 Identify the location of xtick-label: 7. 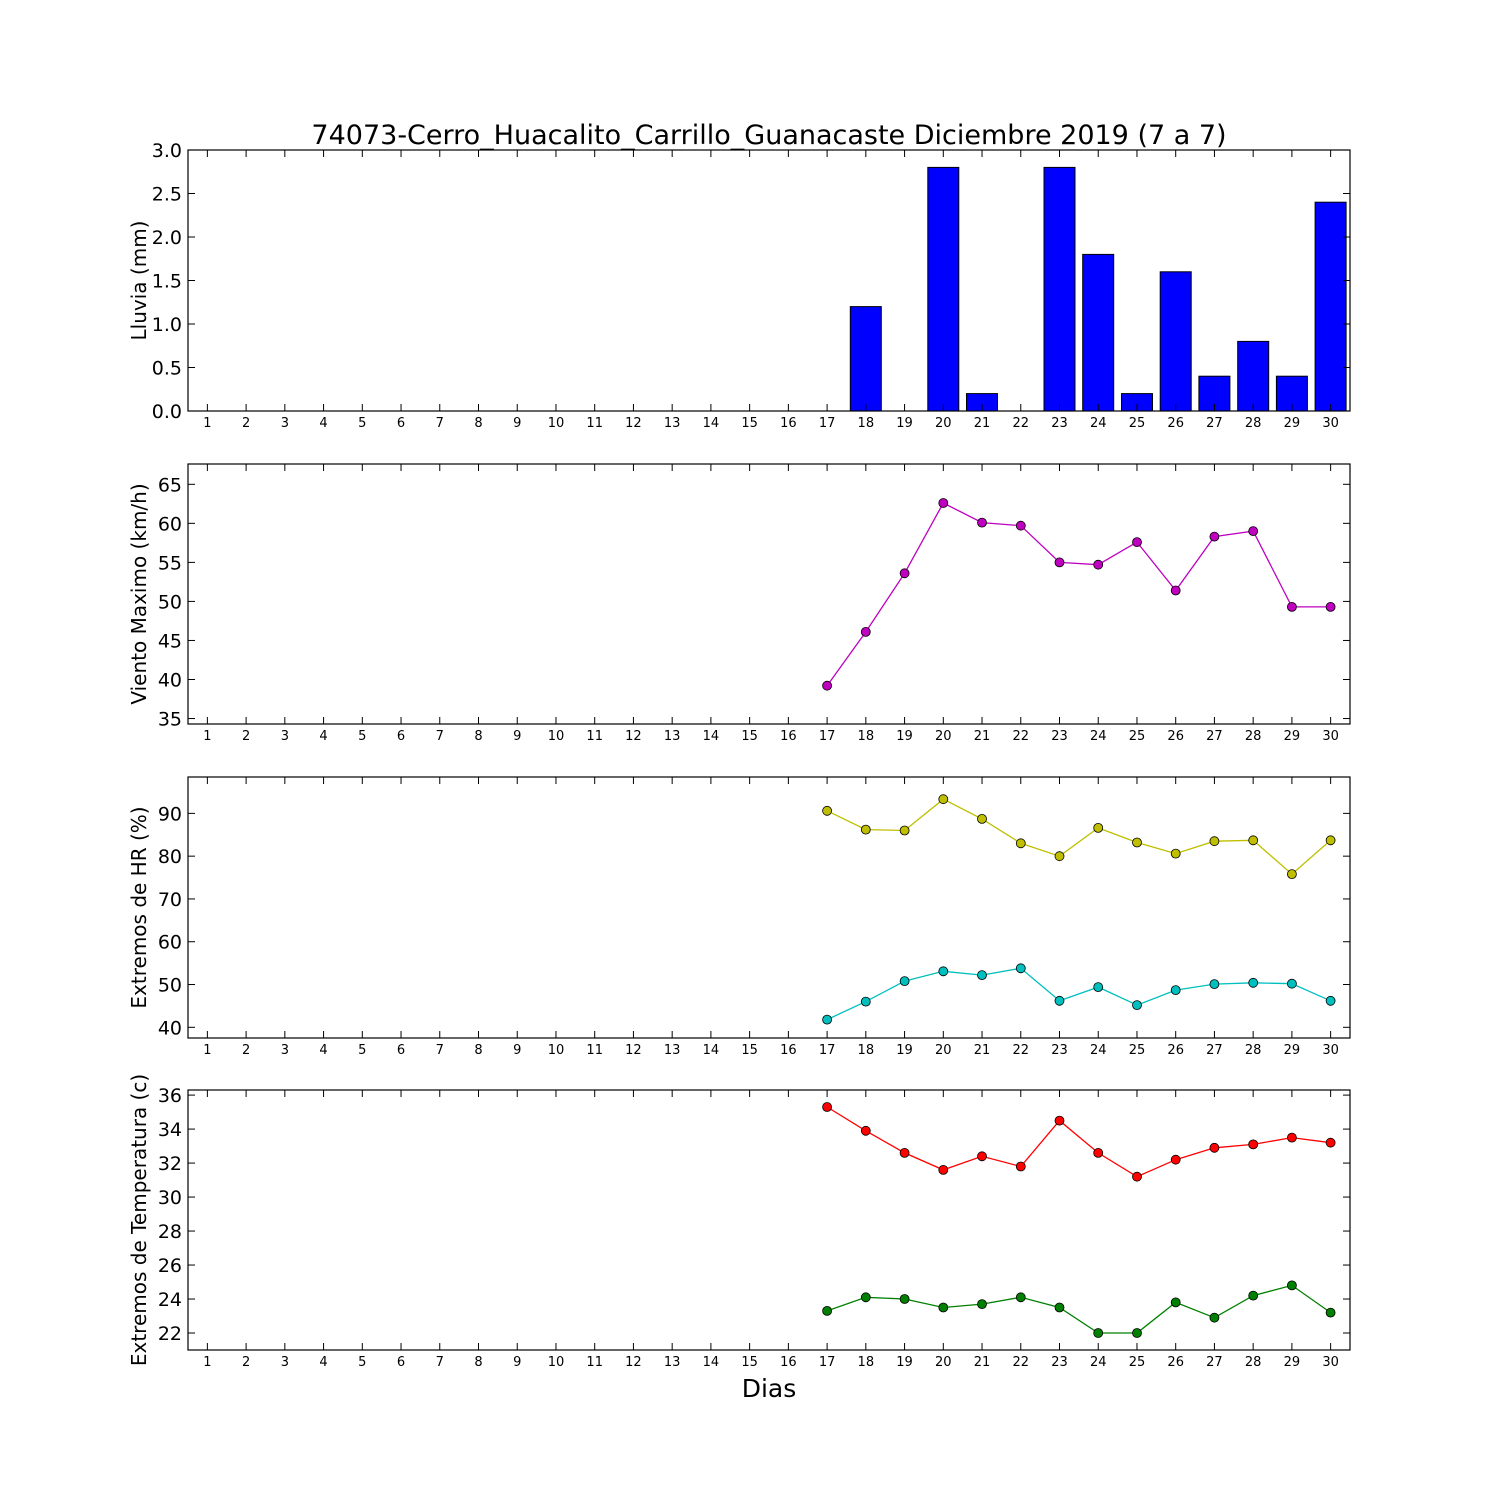
(440, 423).